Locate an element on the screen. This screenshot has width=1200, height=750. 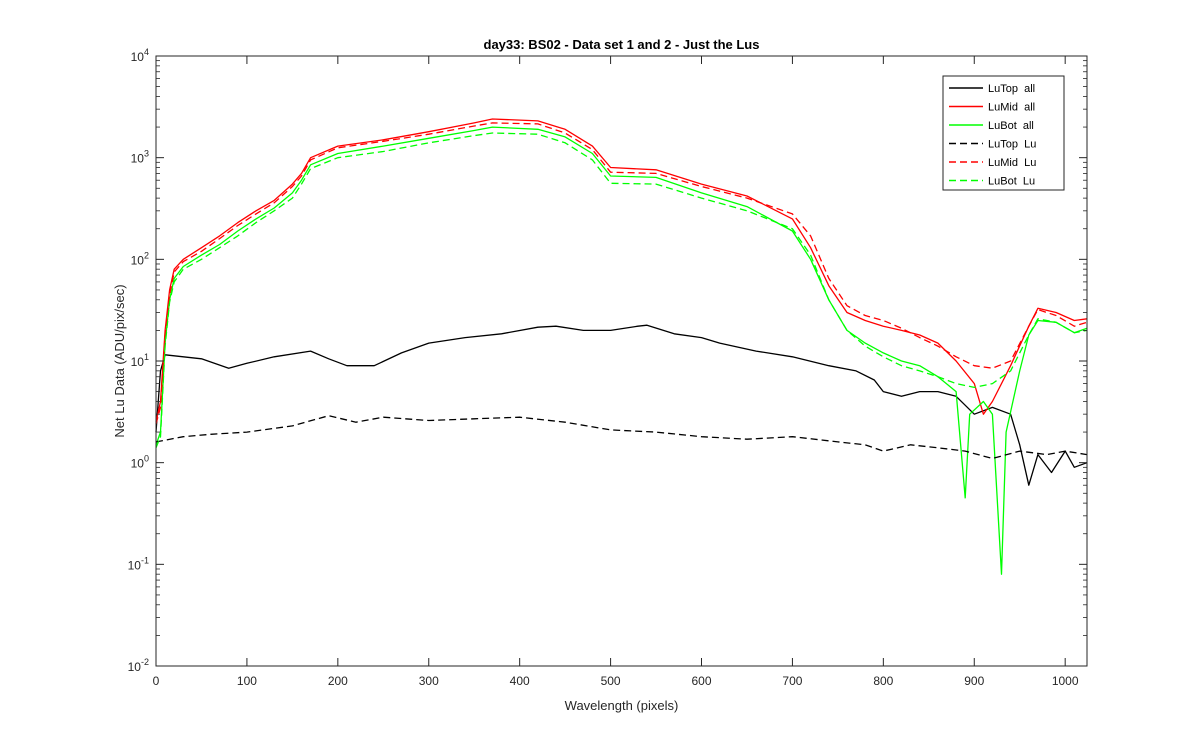
x-tick-label-7: 700 is located at coordinates (792, 681).